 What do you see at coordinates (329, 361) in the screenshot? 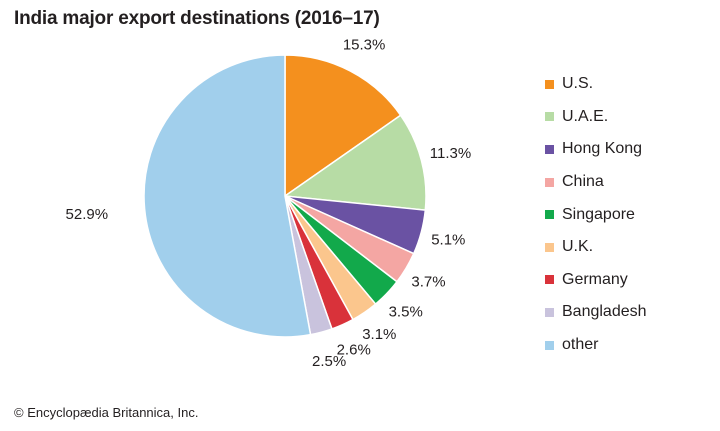
I see `slice-value-label: 2.5%` at bounding box center [329, 361].